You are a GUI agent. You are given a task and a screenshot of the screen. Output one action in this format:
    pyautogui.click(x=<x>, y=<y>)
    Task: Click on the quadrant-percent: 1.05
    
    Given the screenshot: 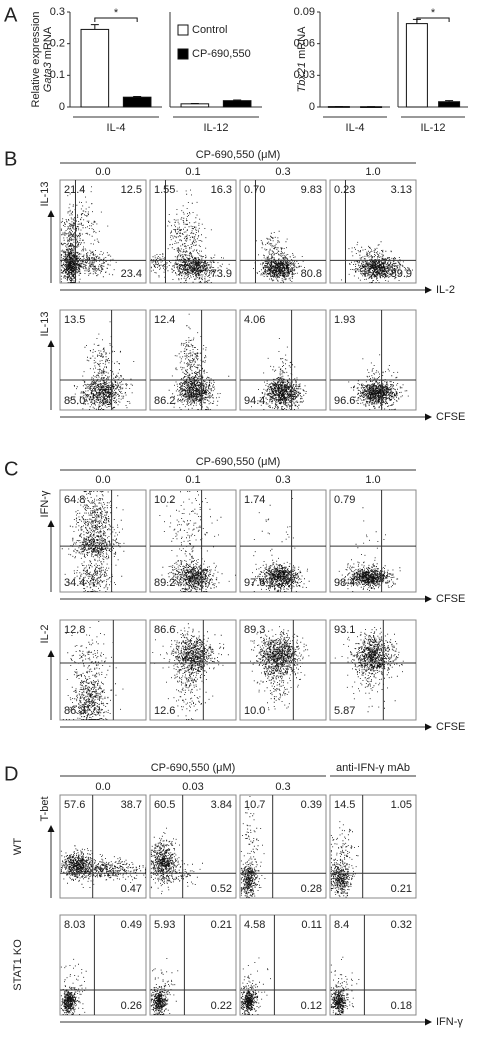 What is the action you would take?
    pyautogui.click(x=401, y=805)
    